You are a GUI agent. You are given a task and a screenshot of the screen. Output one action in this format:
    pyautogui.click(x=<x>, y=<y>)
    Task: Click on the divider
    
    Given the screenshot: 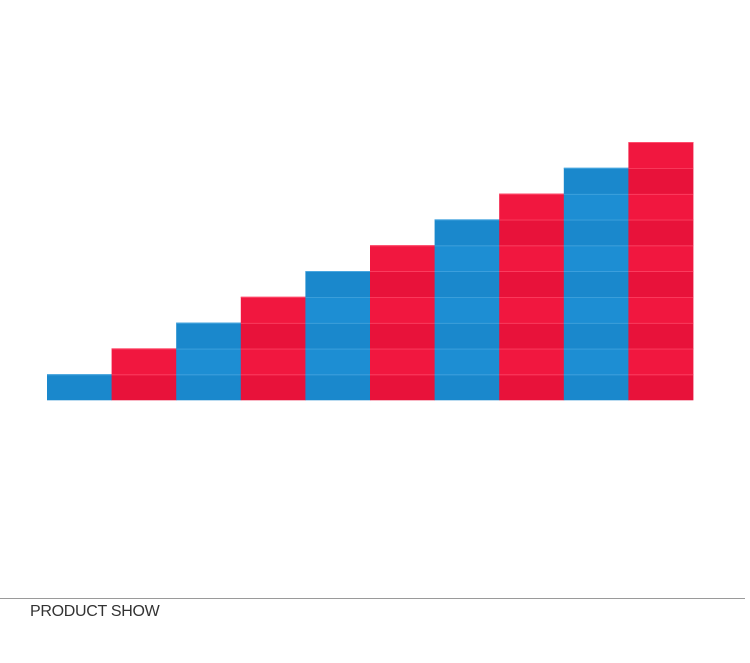 What is the action you would take?
    pyautogui.click(x=372, y=598)
    